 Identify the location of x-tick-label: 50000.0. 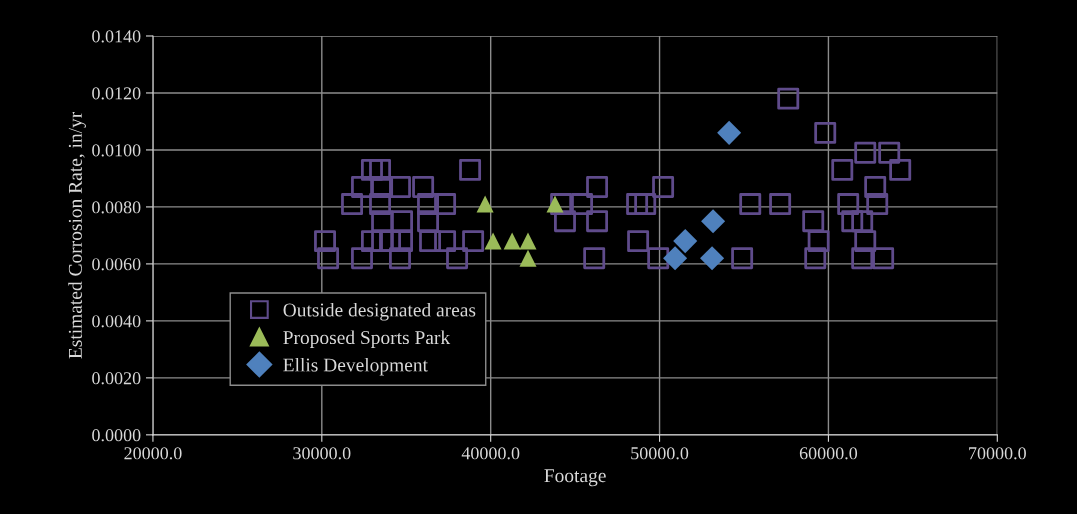
(660, 453).